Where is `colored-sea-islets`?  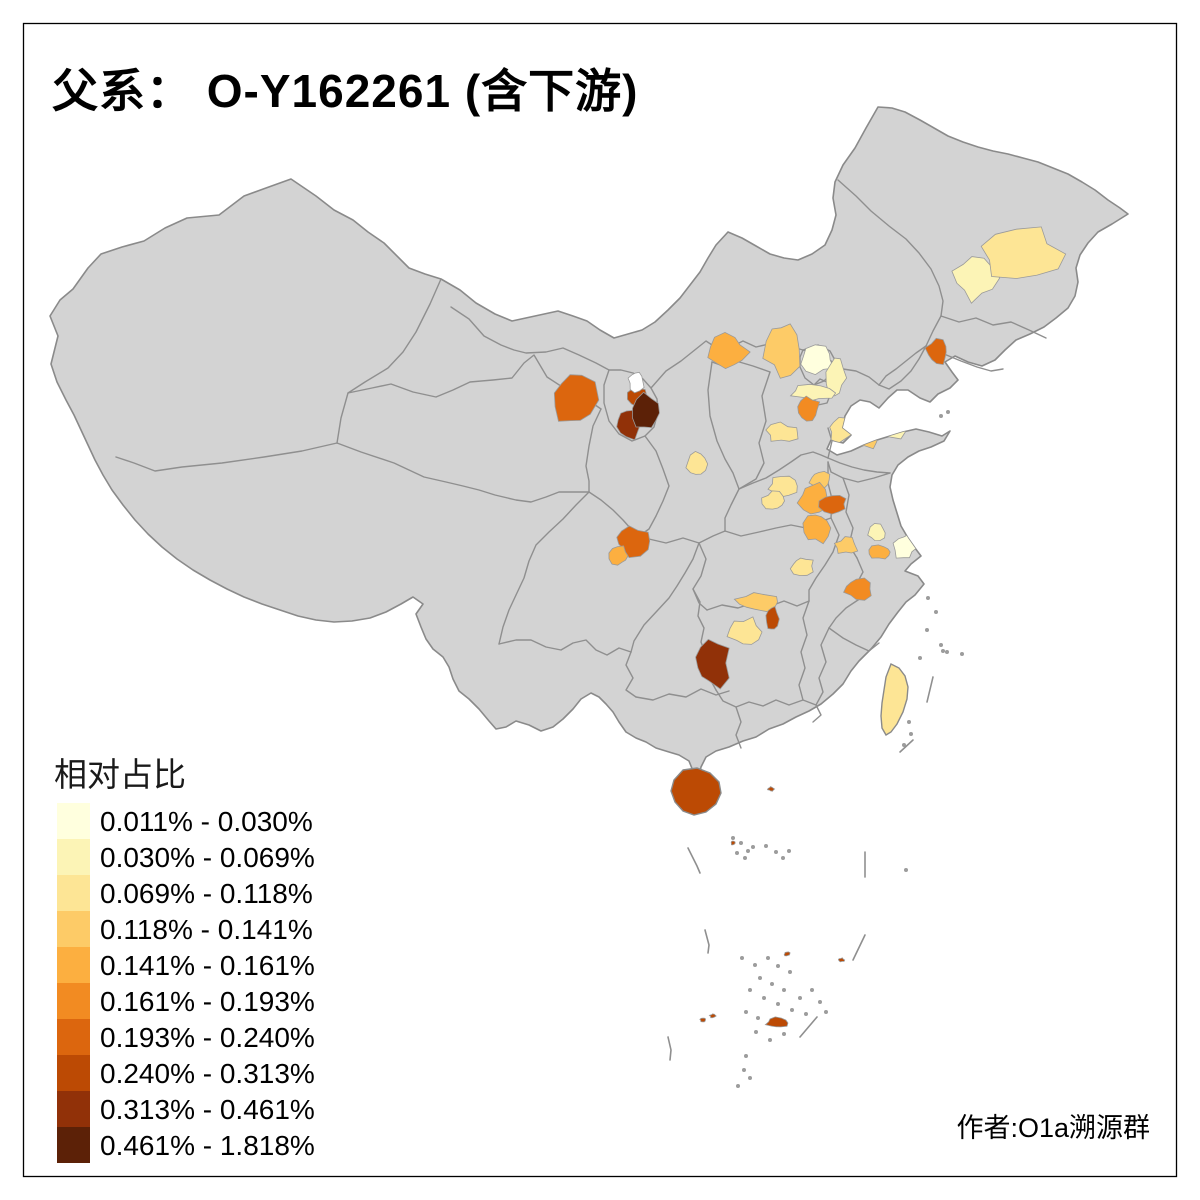
colored-sea-islets is located at coordinates (772, 907).